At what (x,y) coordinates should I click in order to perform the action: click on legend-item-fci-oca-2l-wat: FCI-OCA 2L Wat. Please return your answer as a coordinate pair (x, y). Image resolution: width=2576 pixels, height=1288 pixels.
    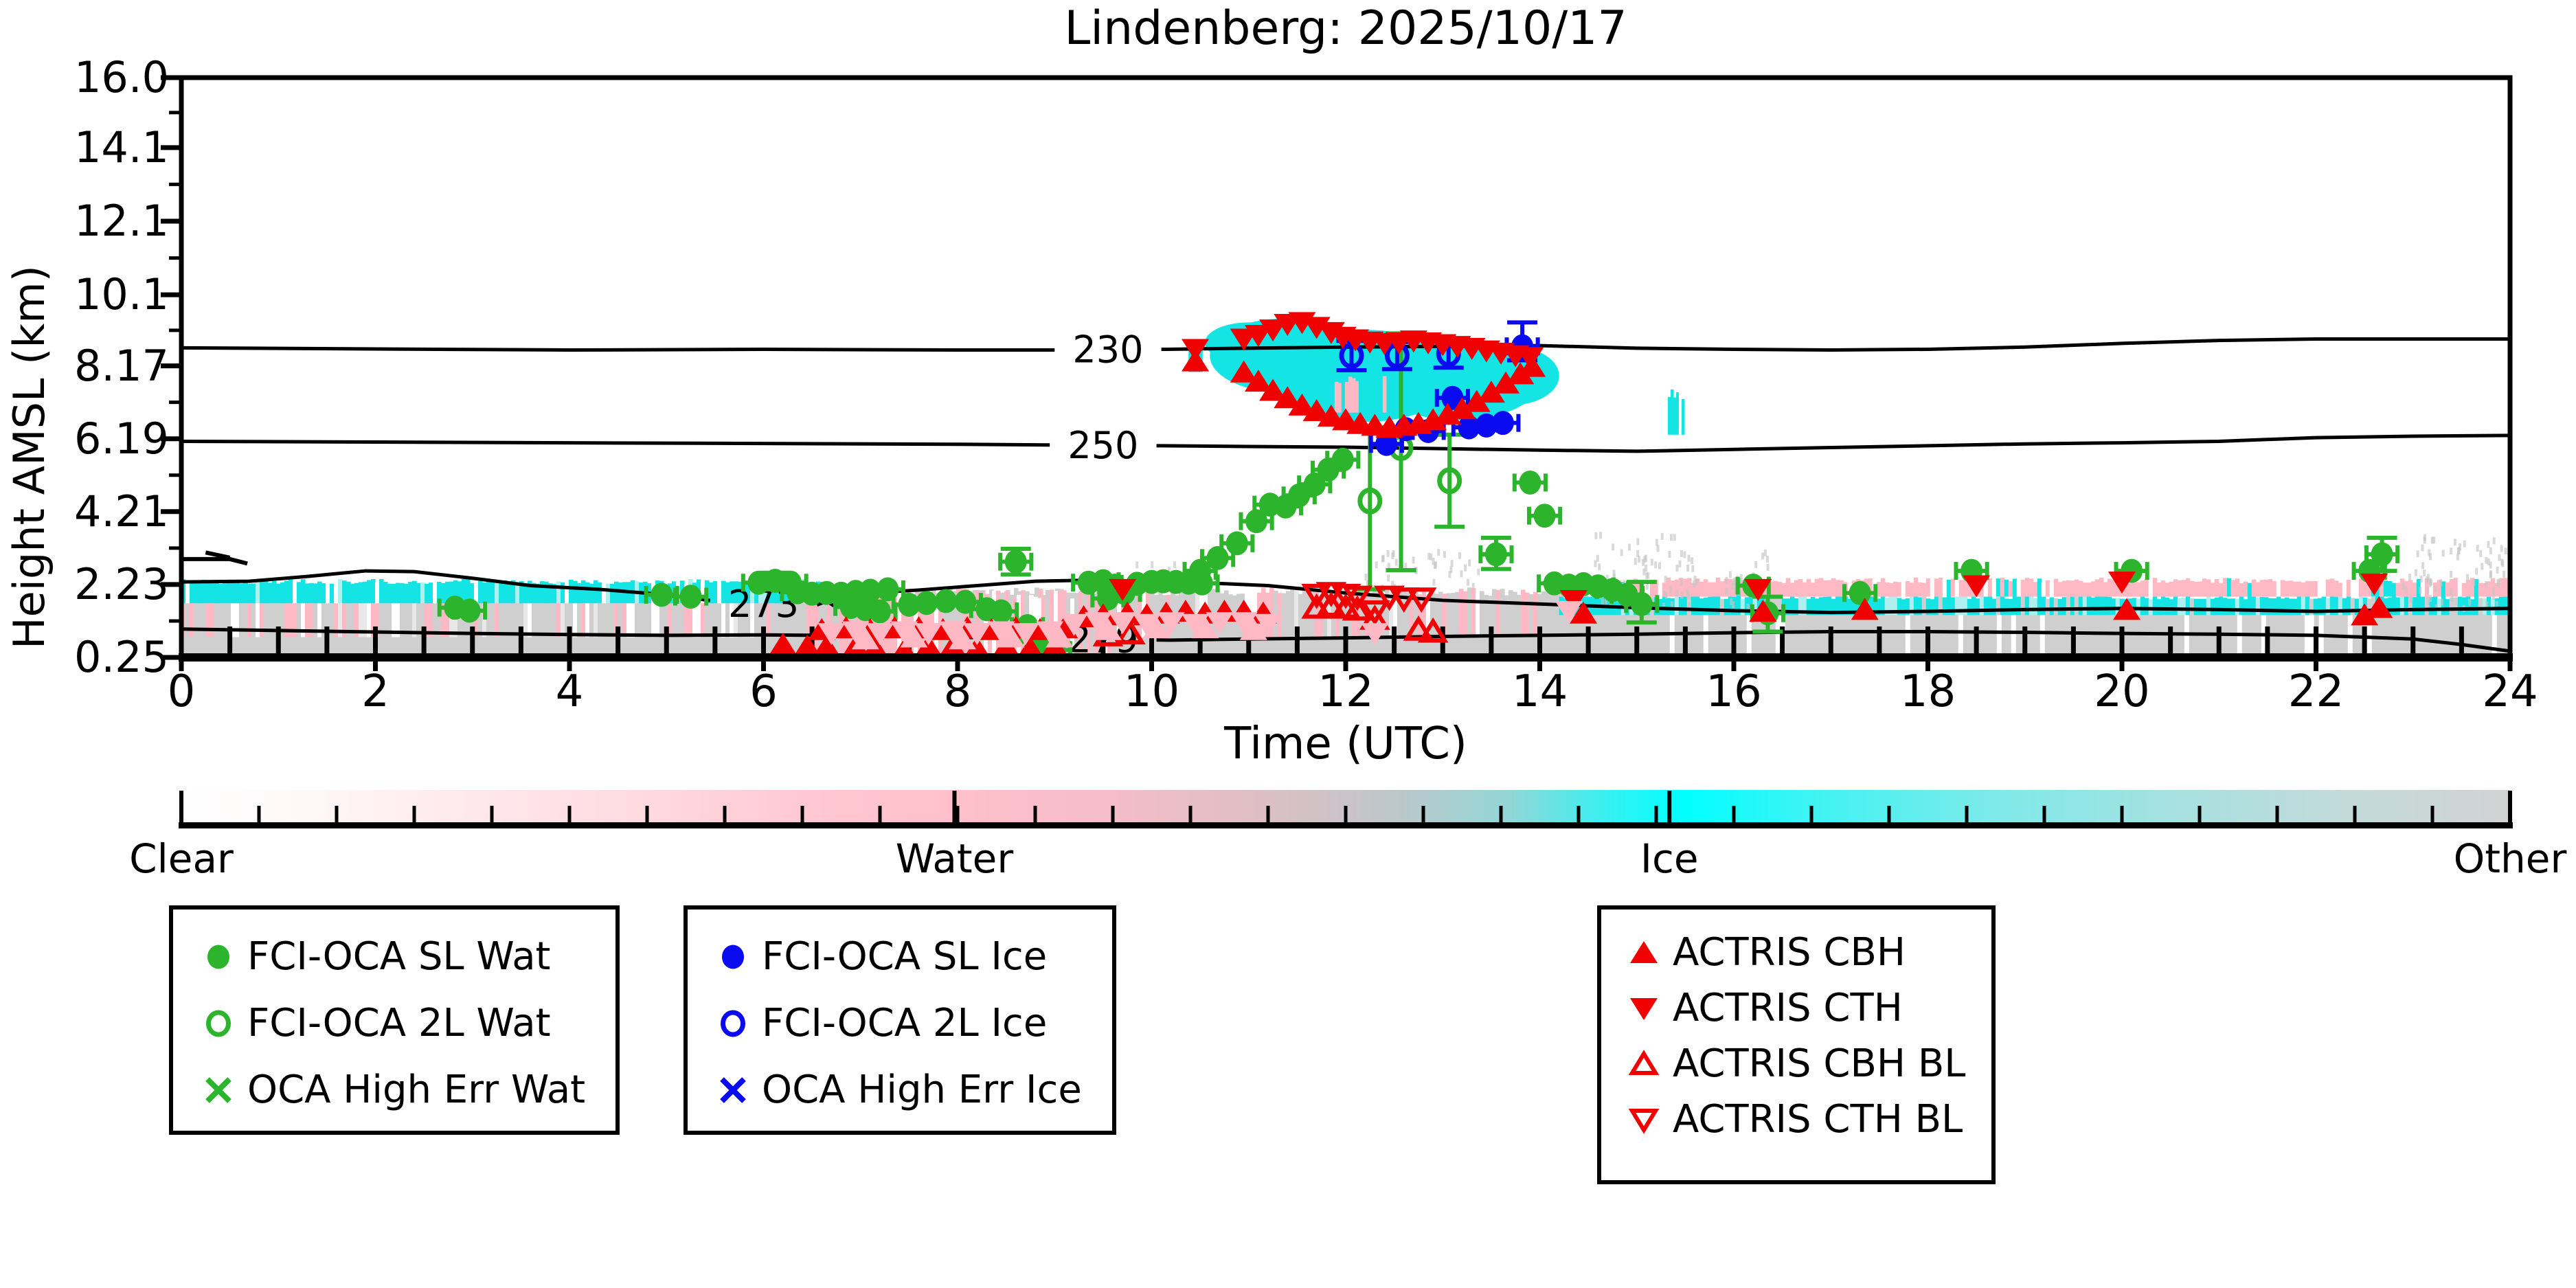
    Looking at the image, I should click on (408, 1023).